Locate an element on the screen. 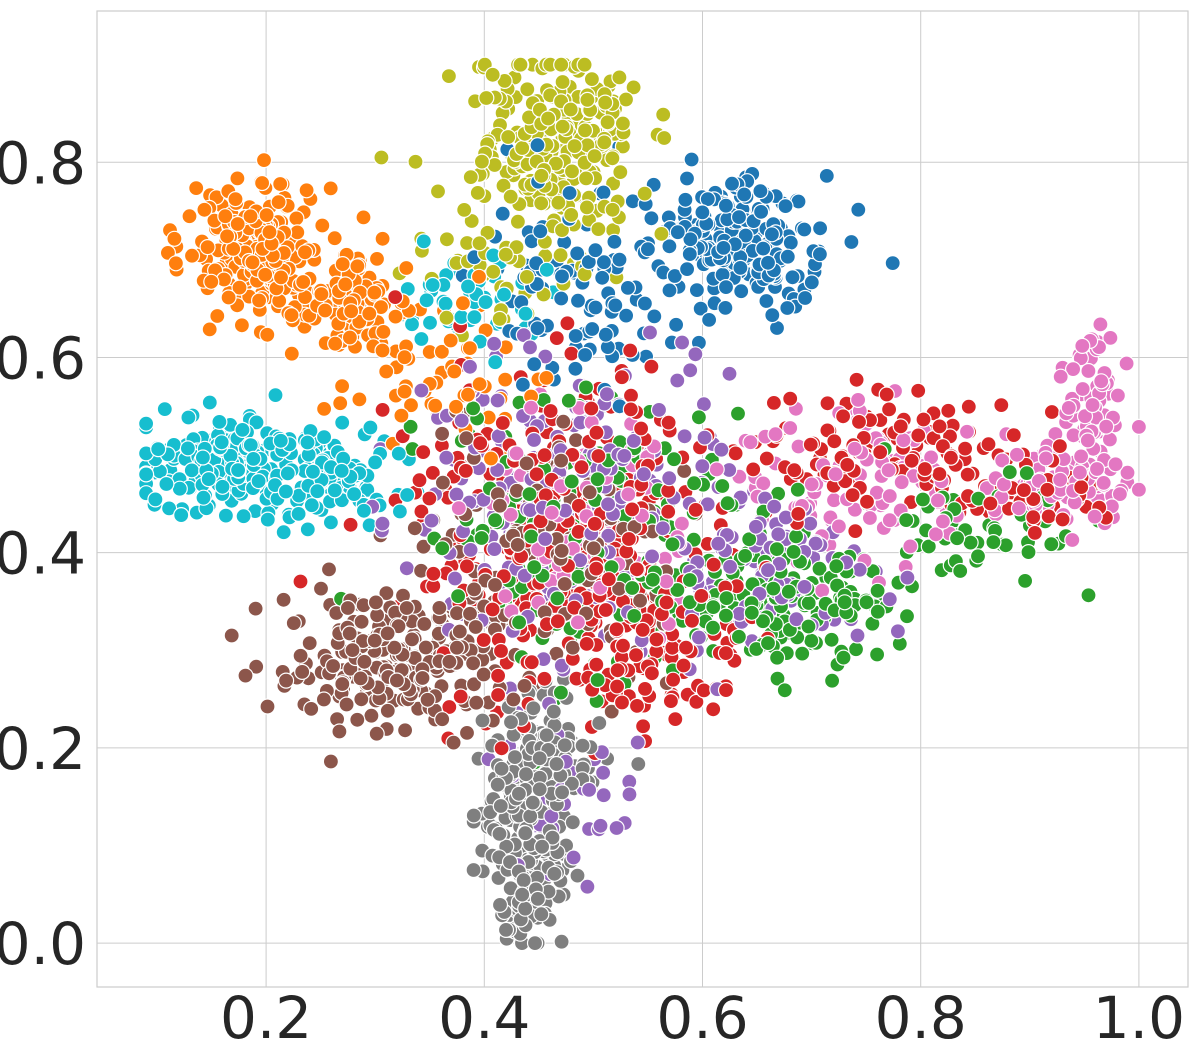  x-tick-label: 0.8 is located at coordinates (921, 1017).